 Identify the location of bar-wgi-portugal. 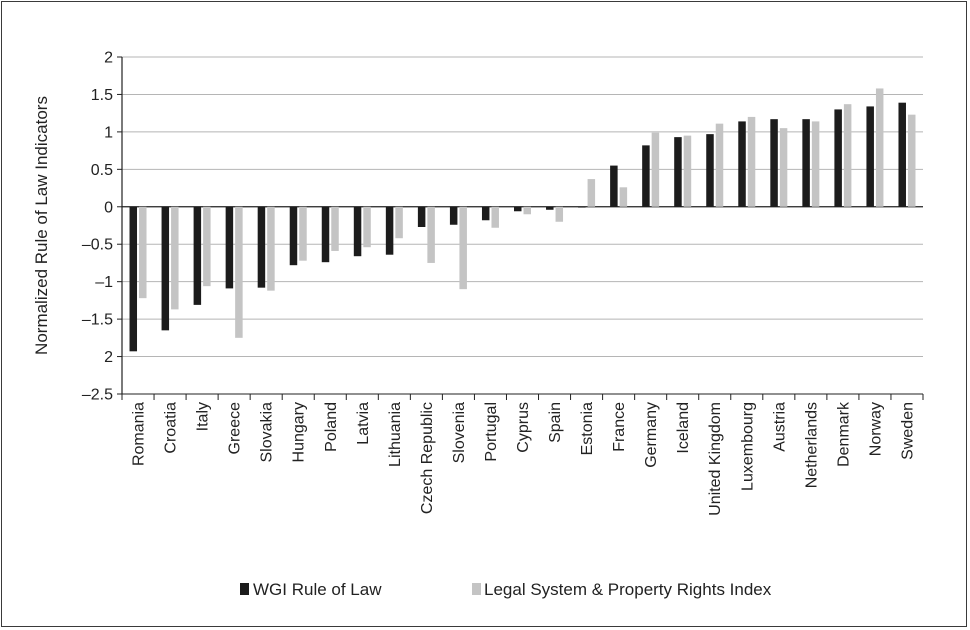
(485, 213).